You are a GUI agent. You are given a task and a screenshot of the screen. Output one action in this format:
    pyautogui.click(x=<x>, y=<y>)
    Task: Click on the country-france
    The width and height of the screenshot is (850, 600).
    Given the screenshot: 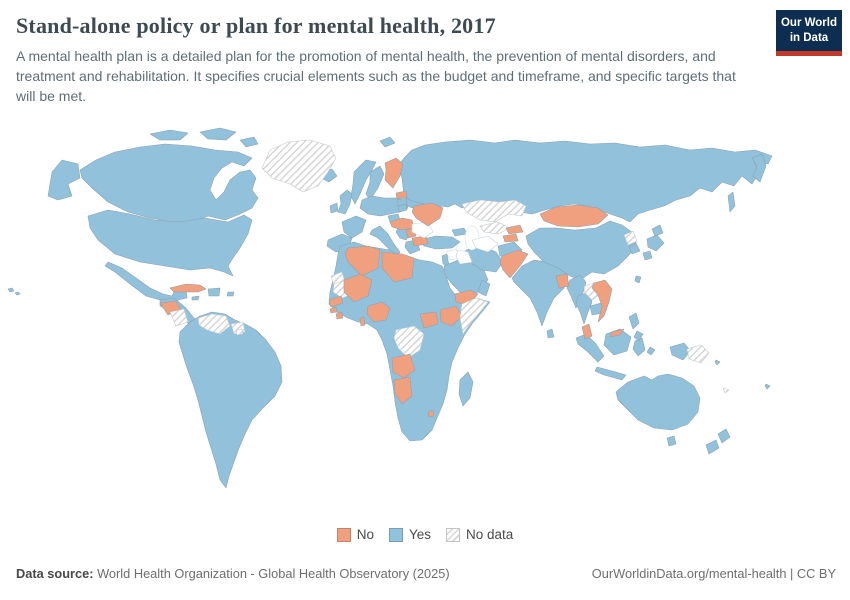 What is the action you would take?
    pyautogui.click(x=354, y=227)
    